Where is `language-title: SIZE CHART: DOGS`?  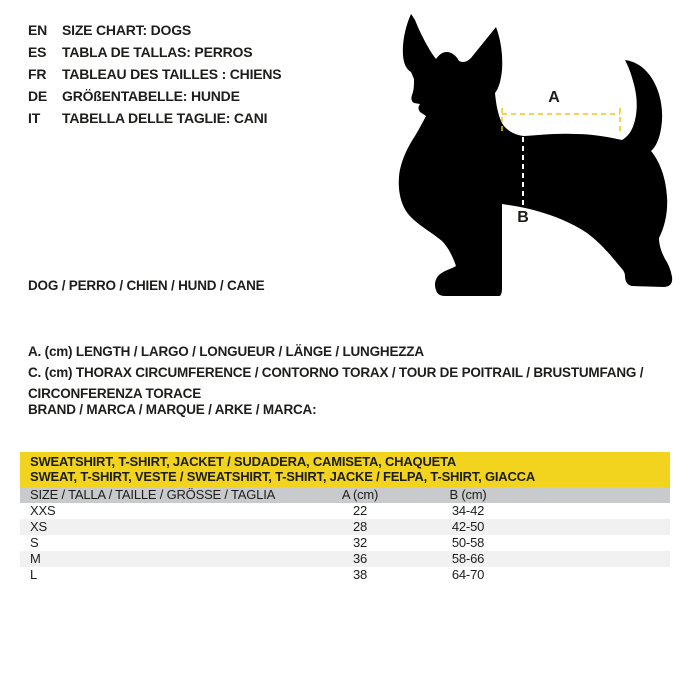 language-title: SIZE CHART: DOGS is located at coordinates (127, 30).